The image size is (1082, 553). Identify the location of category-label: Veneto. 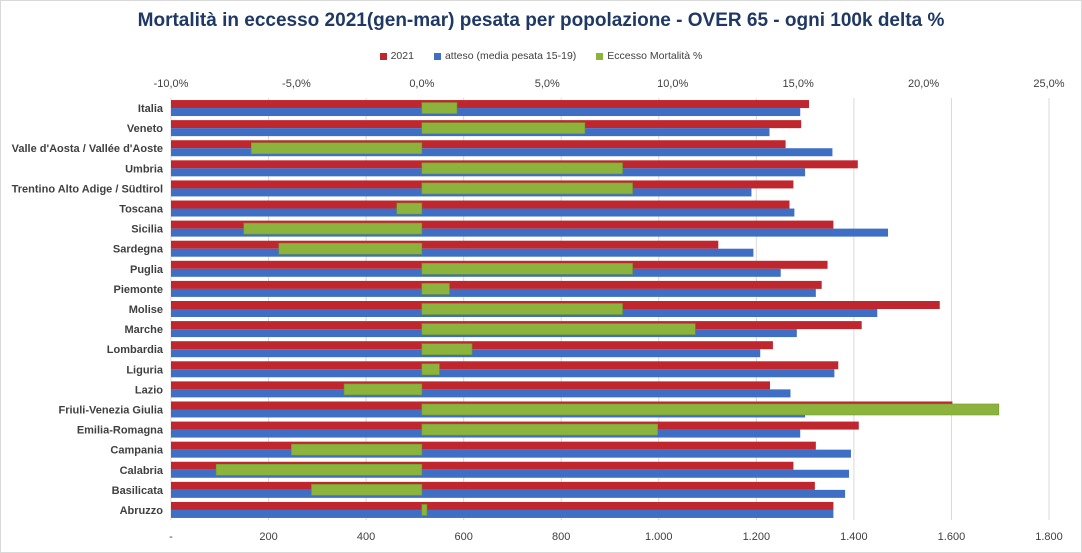
(145, 129).